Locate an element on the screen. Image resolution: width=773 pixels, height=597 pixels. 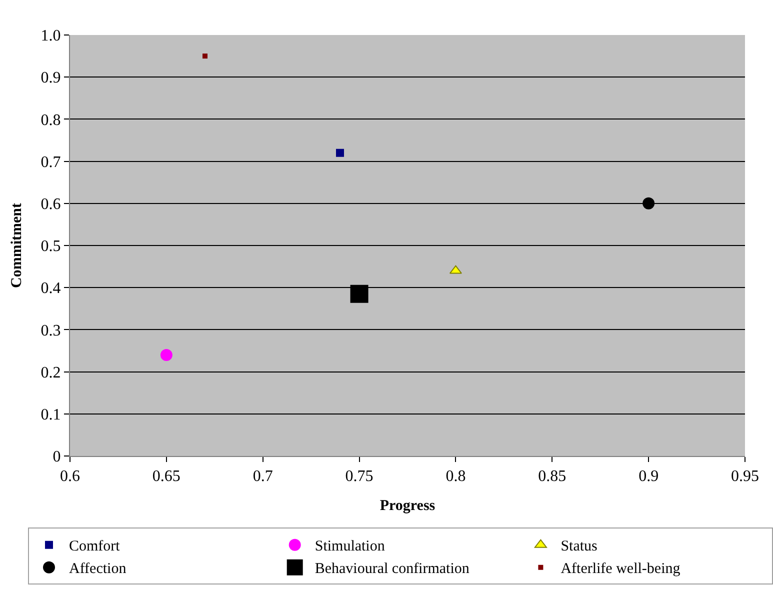
x-tick-label: 0.8 is located at coordinates (456, 477).